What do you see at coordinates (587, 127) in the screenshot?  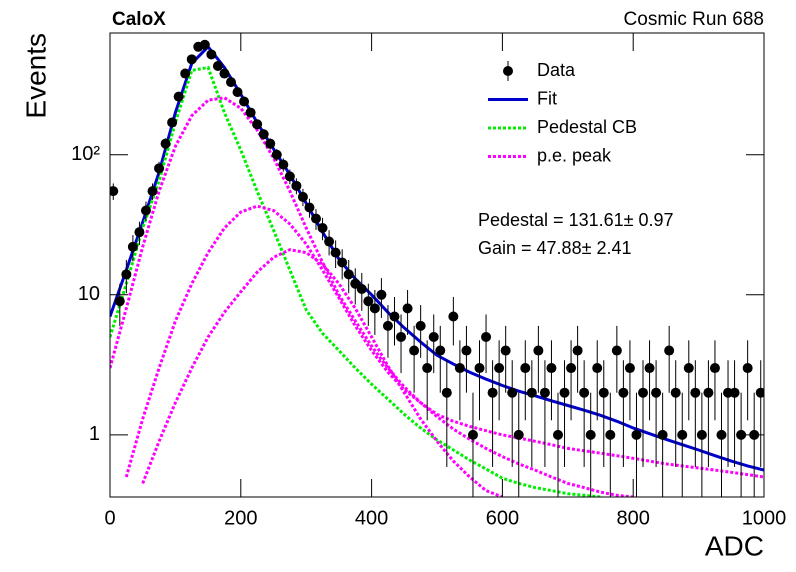 I see `legend-label: Pedestal CB` at bounding box center [587, 127].